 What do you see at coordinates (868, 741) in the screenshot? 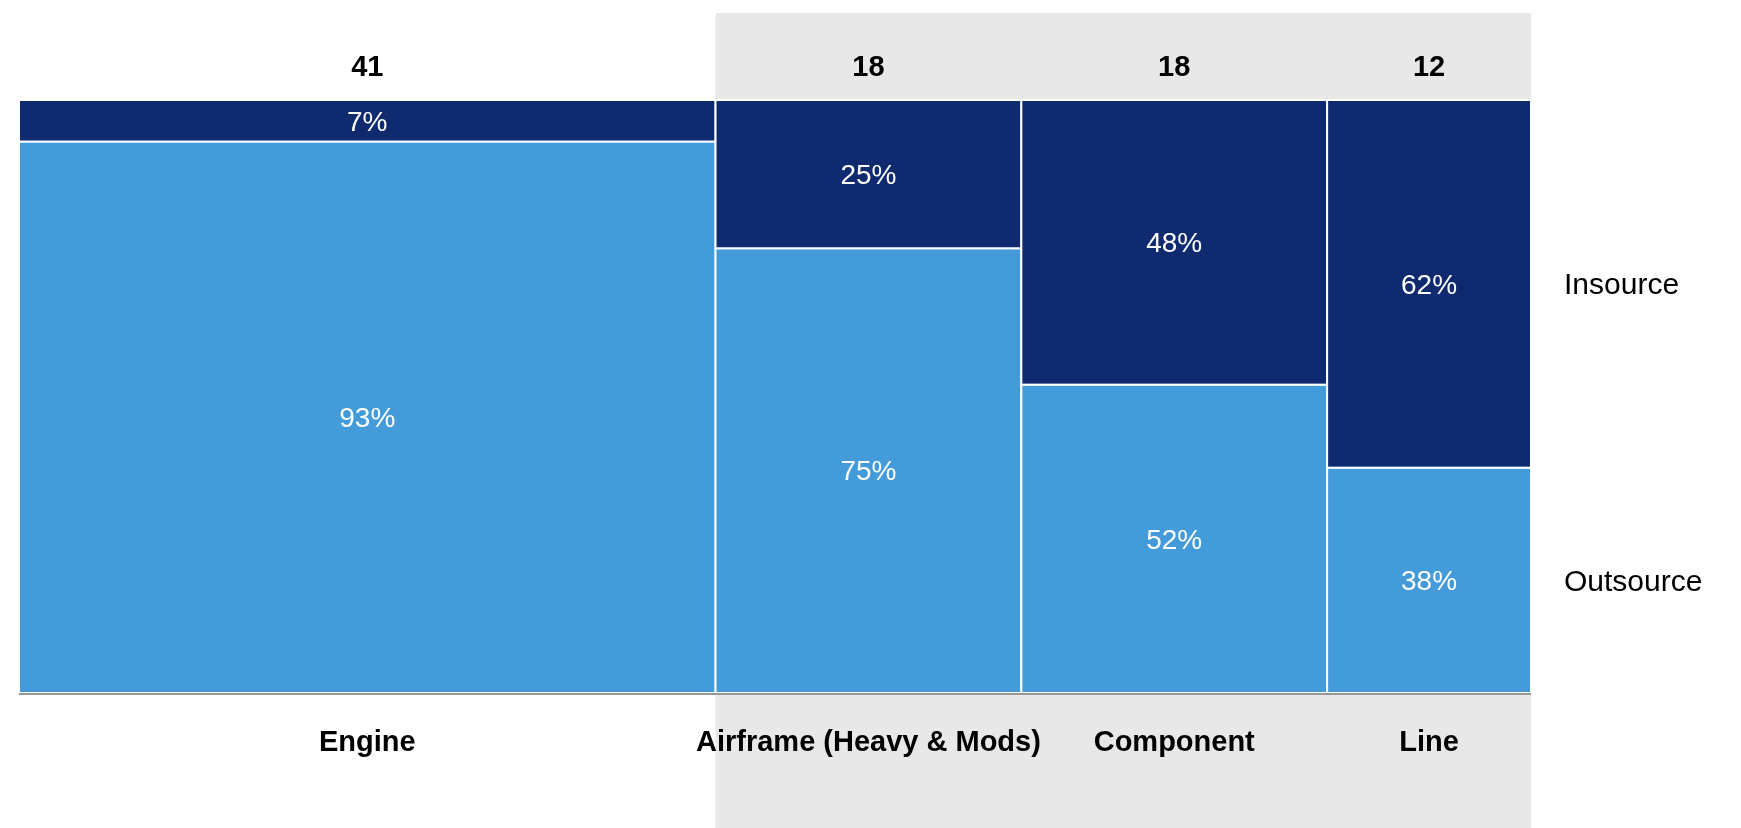
I see `category-label: Airframe (Heavy & Mods)` at bounding box center [868, 741].